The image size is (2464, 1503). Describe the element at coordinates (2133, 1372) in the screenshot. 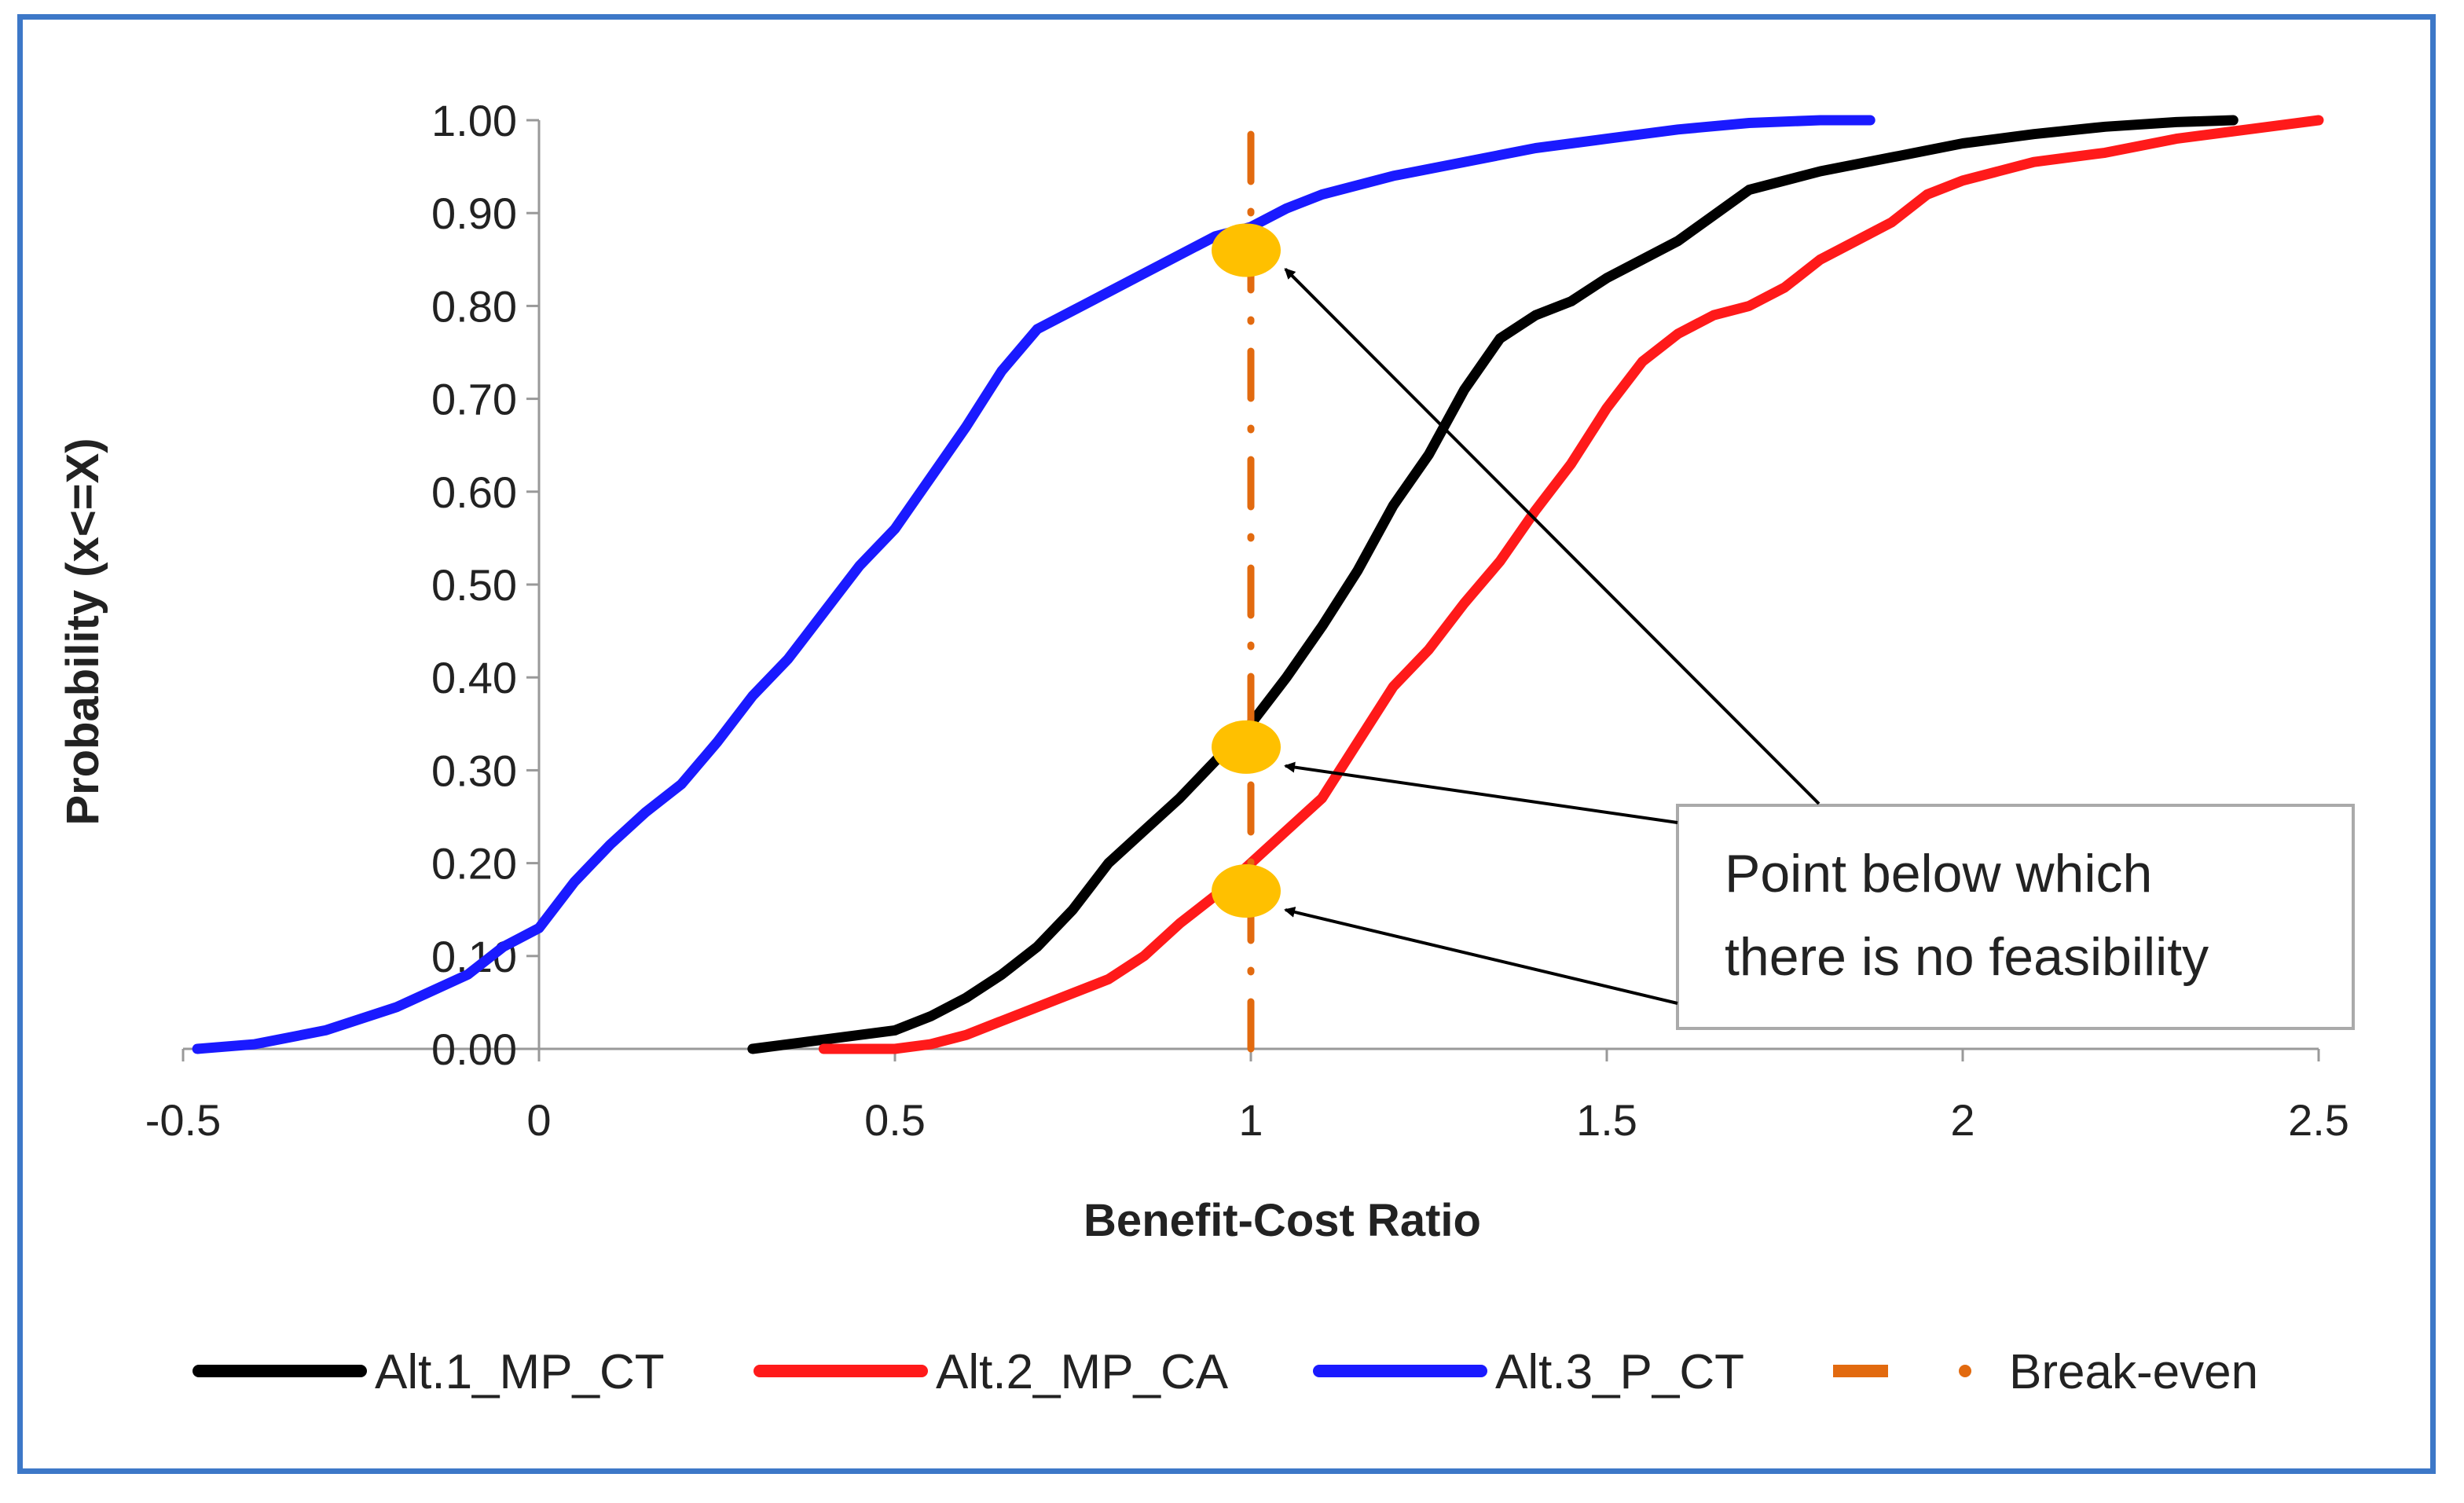

I see `legend-label: Break-even` at that location.